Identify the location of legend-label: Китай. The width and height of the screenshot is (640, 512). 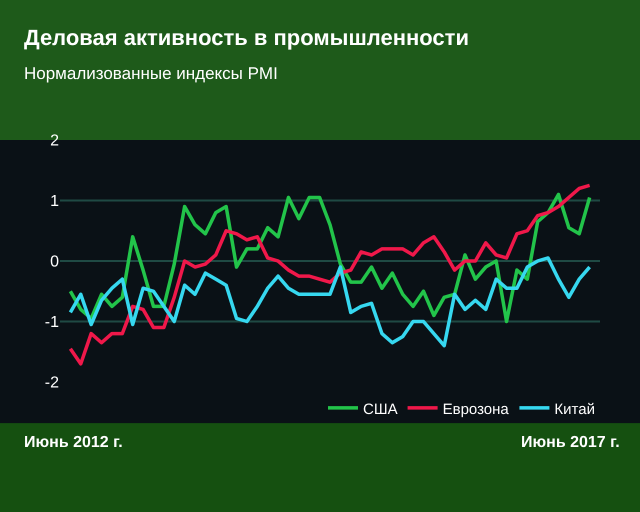
(574, 409).